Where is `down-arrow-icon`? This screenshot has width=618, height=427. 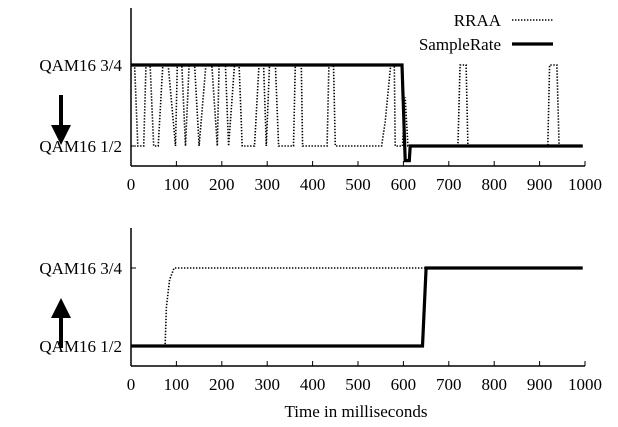
down-arrow-icon is located at coordinates (61, 135).